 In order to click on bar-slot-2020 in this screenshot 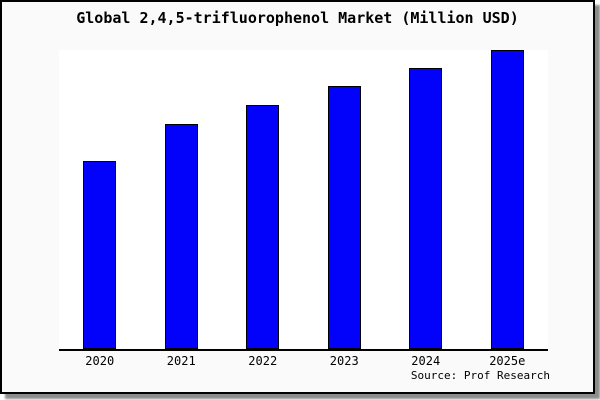, I will do `click(100, 199)`.